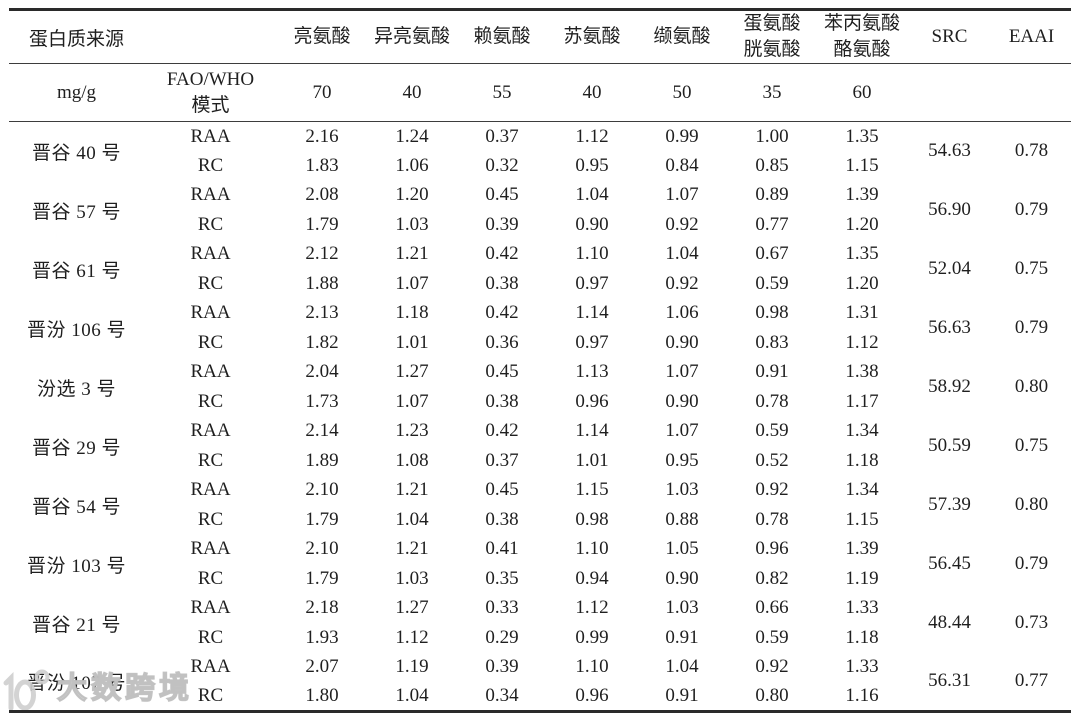 The width and height of the screenshot is (1080, 723). What do you see at coordinates (76, 92) in the screenshot?
I see `unit-header: mg/g` at bounding box center [76, 92].